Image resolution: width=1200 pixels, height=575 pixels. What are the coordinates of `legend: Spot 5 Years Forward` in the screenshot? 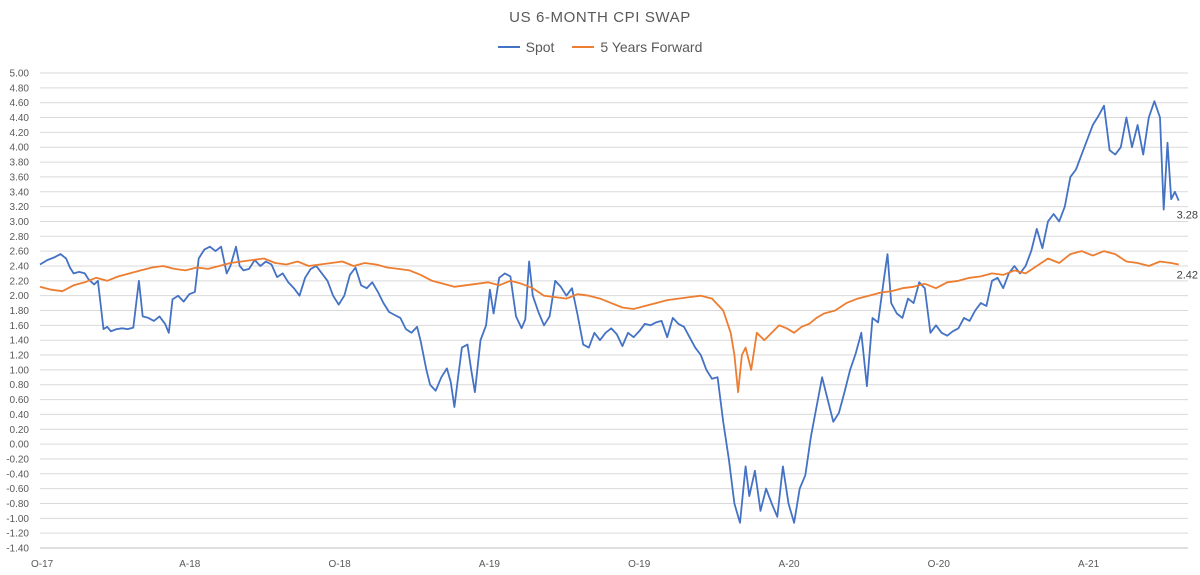 It's located at (600, 47).